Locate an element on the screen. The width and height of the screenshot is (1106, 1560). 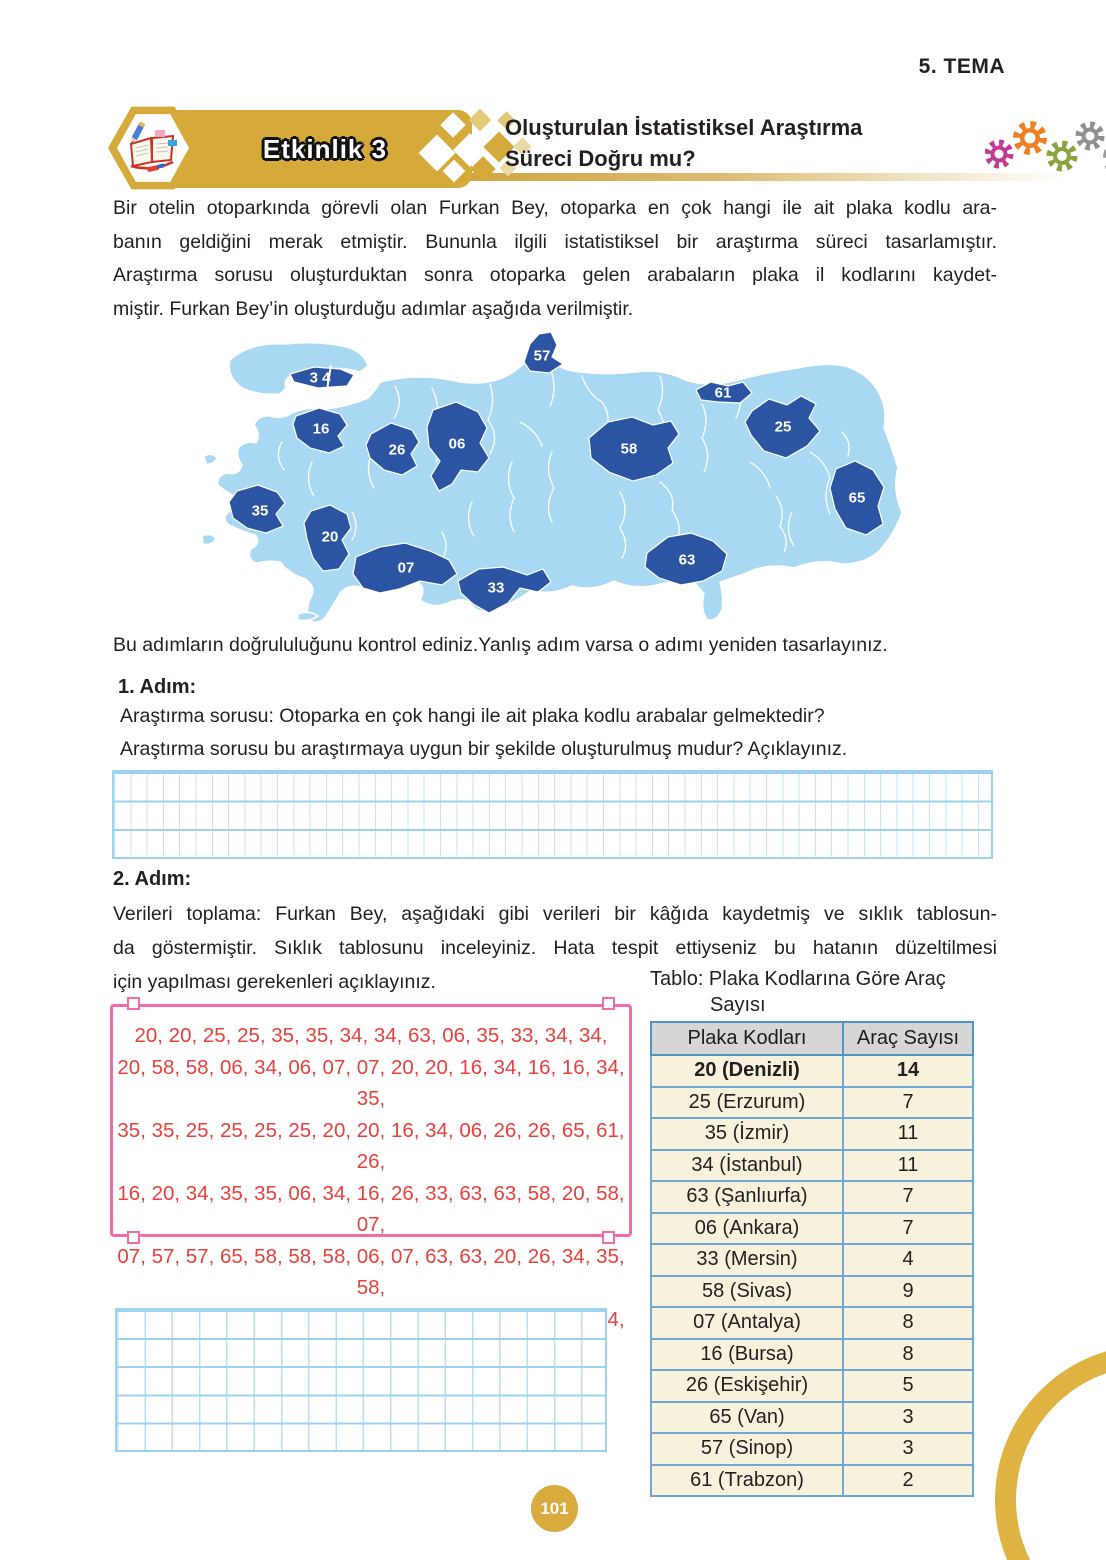
province-label: 65 is located at coordinates (857, 498).